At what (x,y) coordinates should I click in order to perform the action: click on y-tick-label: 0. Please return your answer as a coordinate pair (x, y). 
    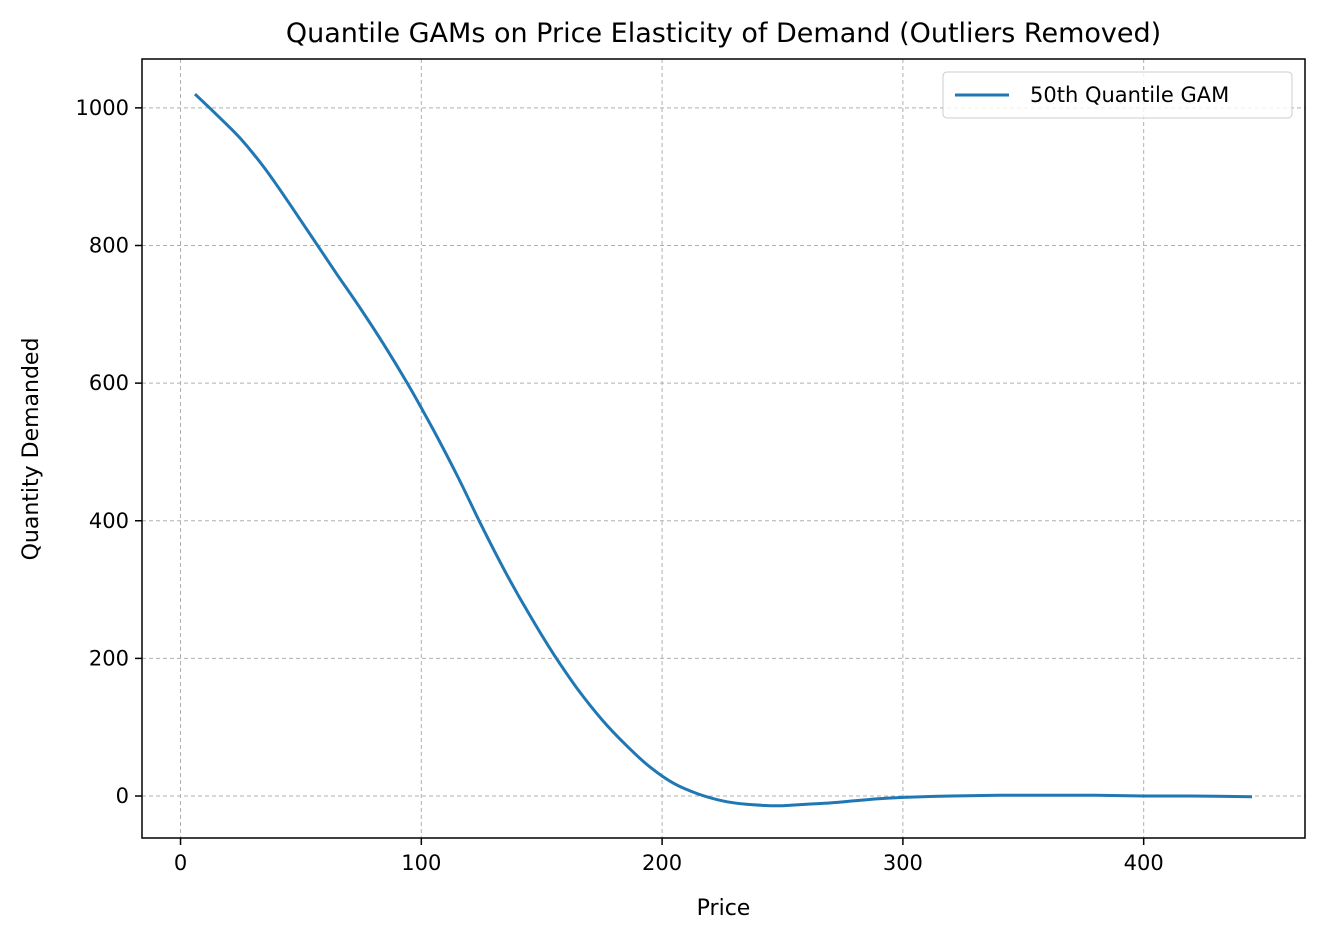
    Looking at the image, I should click on (122, 796).